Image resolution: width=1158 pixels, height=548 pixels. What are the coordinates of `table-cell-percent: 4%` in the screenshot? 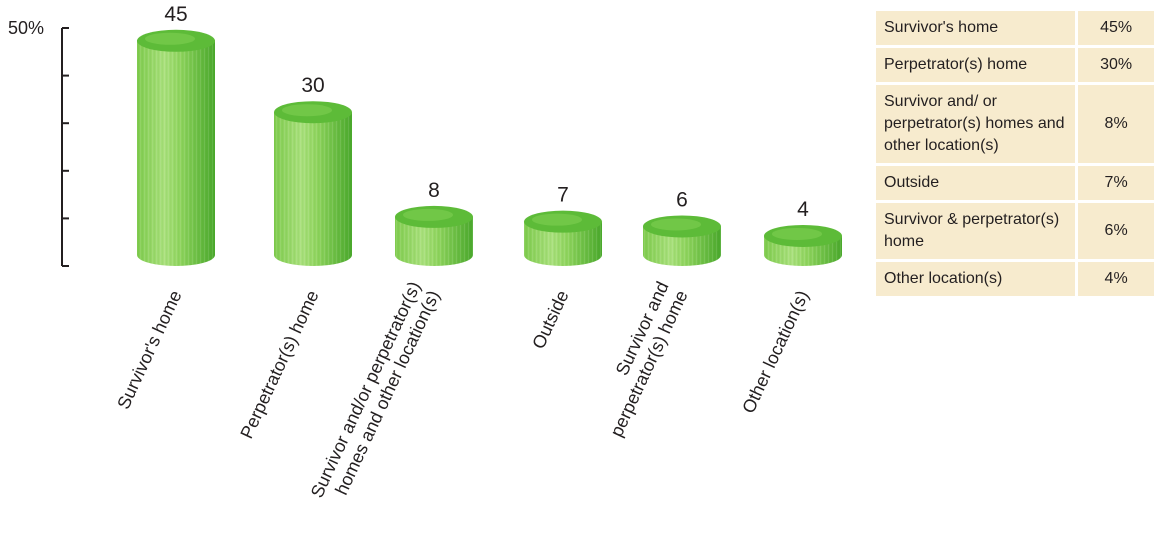 It's located at (1116, 279).